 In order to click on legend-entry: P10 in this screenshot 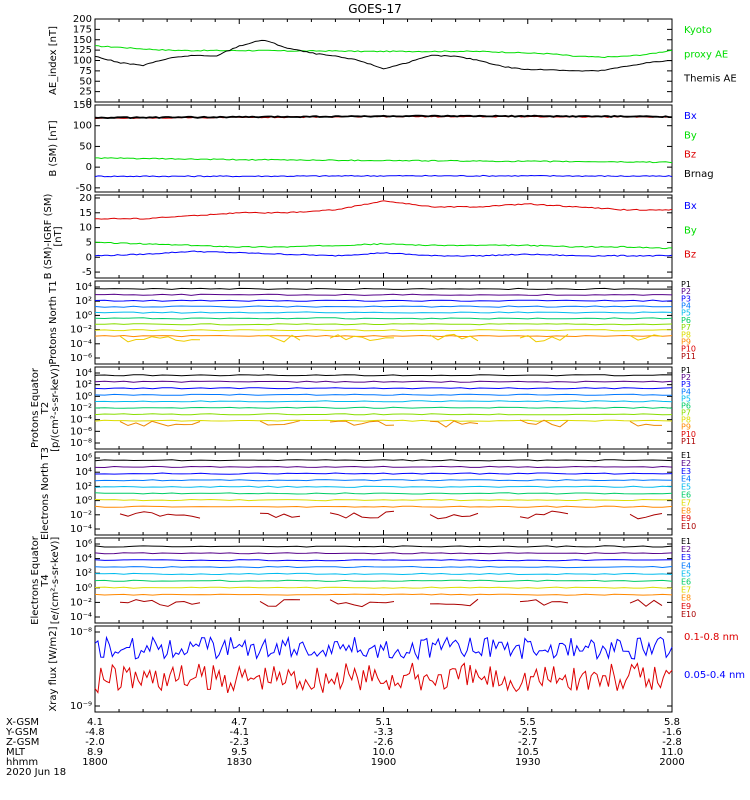, I will do `click(688, 434)`.